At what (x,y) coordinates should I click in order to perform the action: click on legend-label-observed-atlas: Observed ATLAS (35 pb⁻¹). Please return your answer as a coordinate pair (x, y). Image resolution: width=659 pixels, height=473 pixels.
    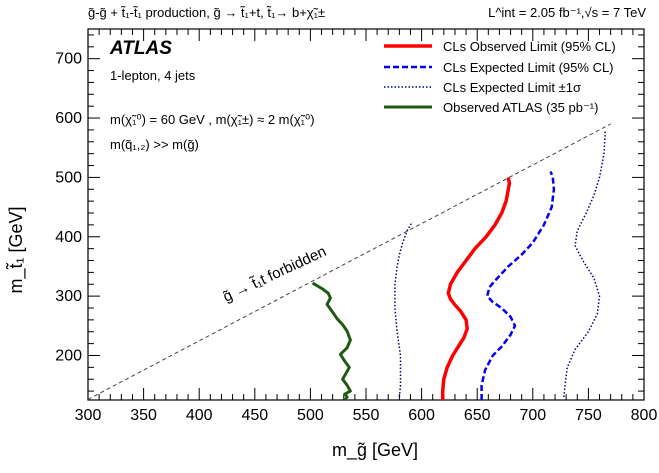
    Looking at the image, I should click on (520, 107).